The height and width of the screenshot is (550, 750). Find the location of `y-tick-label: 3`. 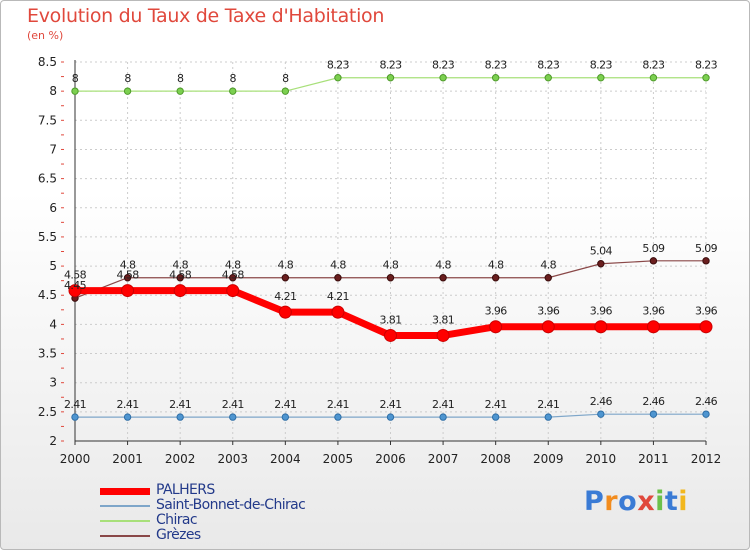

y-tick-label: 3 is located at coordinates (53, 383).